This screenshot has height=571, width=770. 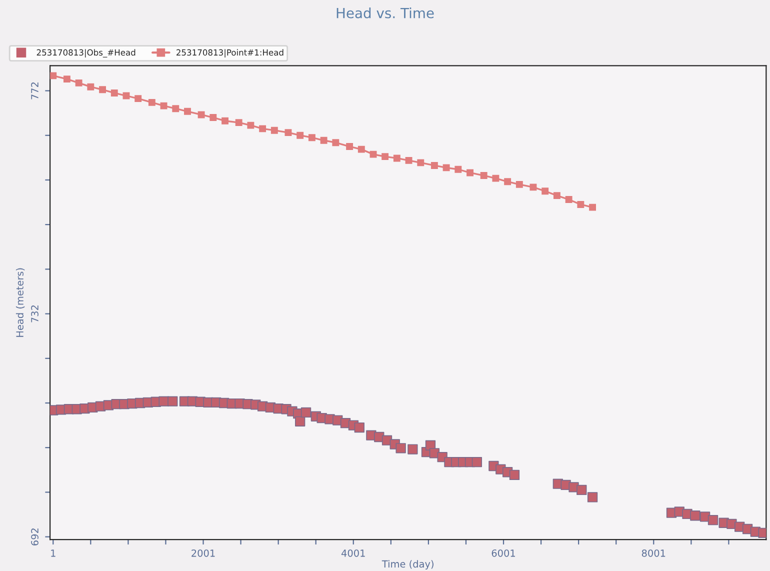 I want to click on x-tick-label: 4001, so click(x=353, y=553).